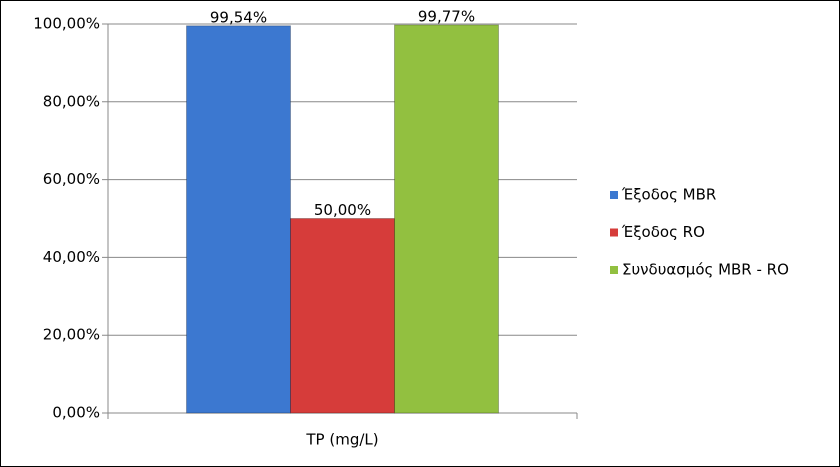 The width and height of the screenshot is (840, 467). What do you see at coordinates (446, 16) in the screenshot?
I see `value-label: 99,77%` at bounding box center [446, 16].